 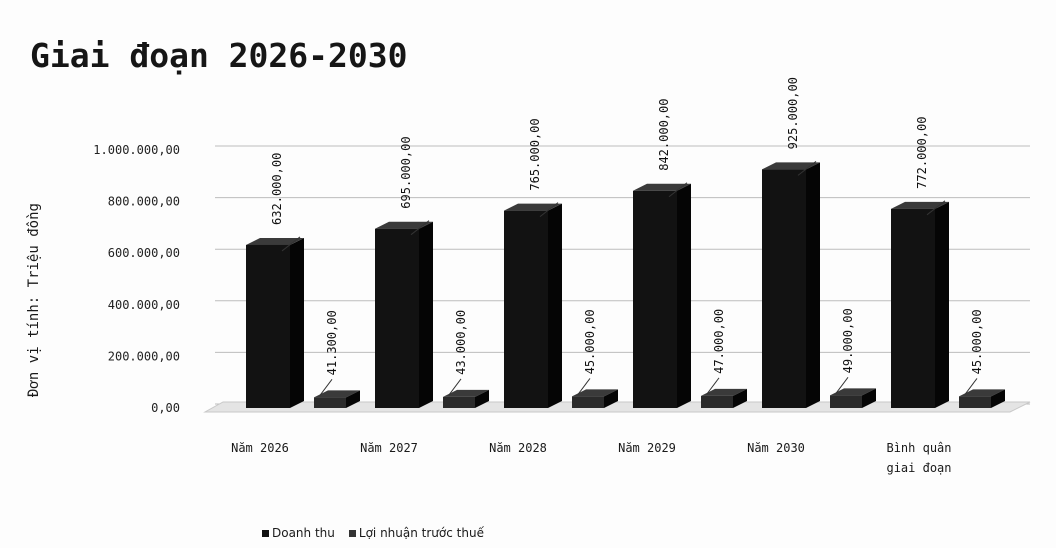 What do you see at coordinates (34, 300) in the screenshot?
I see `y-axis-label: Đơn vị tính: Triệu đồng` at bounding box center [34, 300].